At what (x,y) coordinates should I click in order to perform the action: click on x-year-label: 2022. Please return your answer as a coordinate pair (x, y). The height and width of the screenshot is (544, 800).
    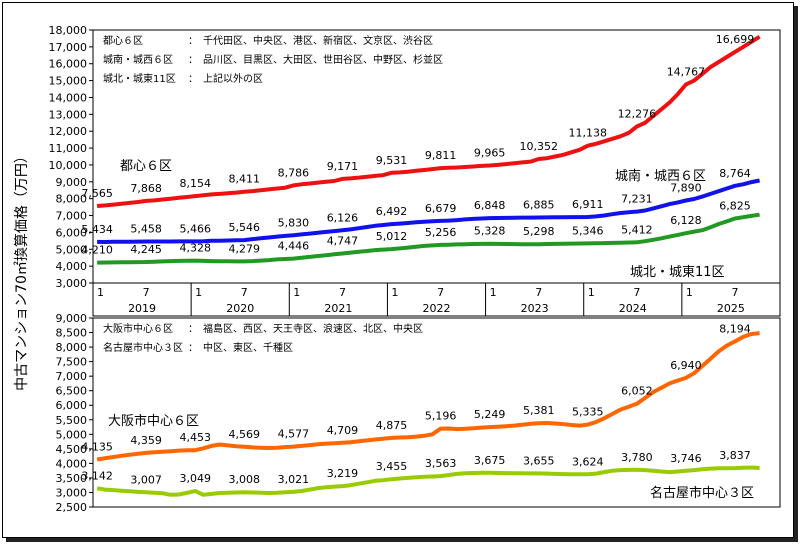
    Looking at the image, I should click on (437, 308).